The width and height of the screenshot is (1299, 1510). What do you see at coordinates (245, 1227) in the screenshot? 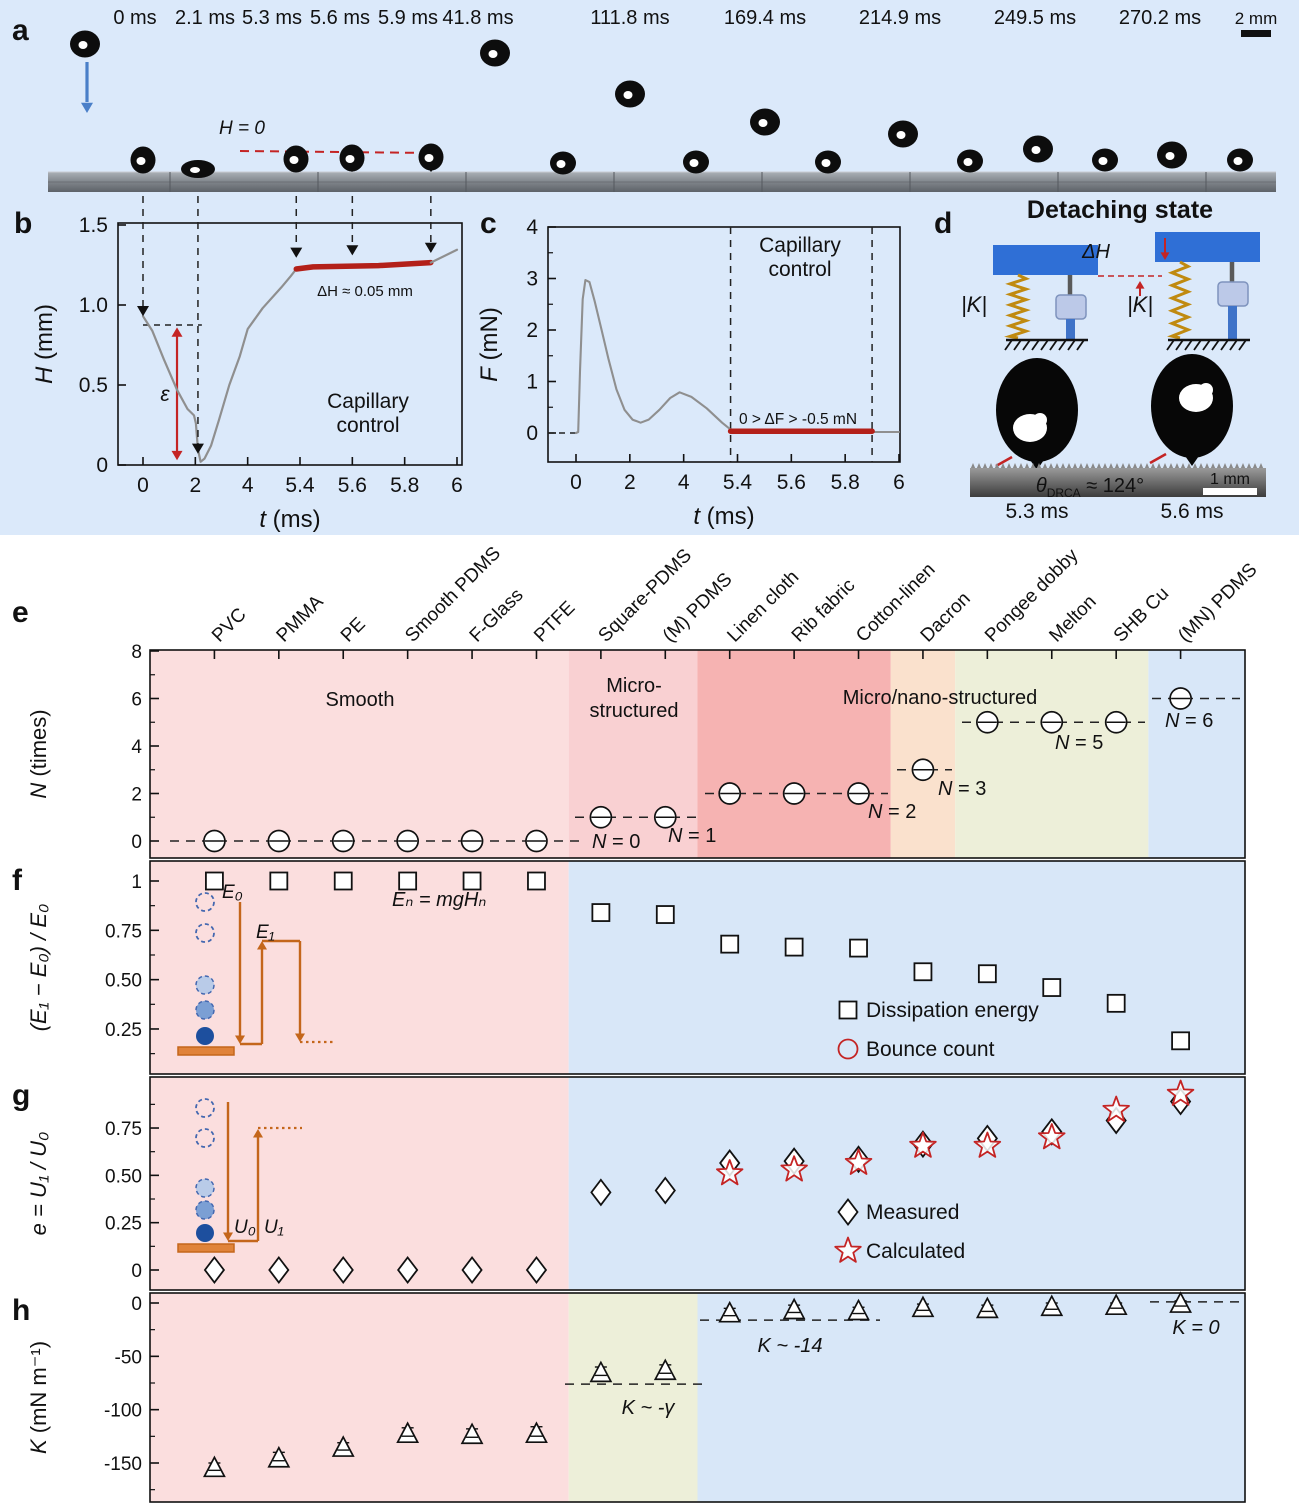
I see `u0-label: U₀` at bounding box center [245, 1227].